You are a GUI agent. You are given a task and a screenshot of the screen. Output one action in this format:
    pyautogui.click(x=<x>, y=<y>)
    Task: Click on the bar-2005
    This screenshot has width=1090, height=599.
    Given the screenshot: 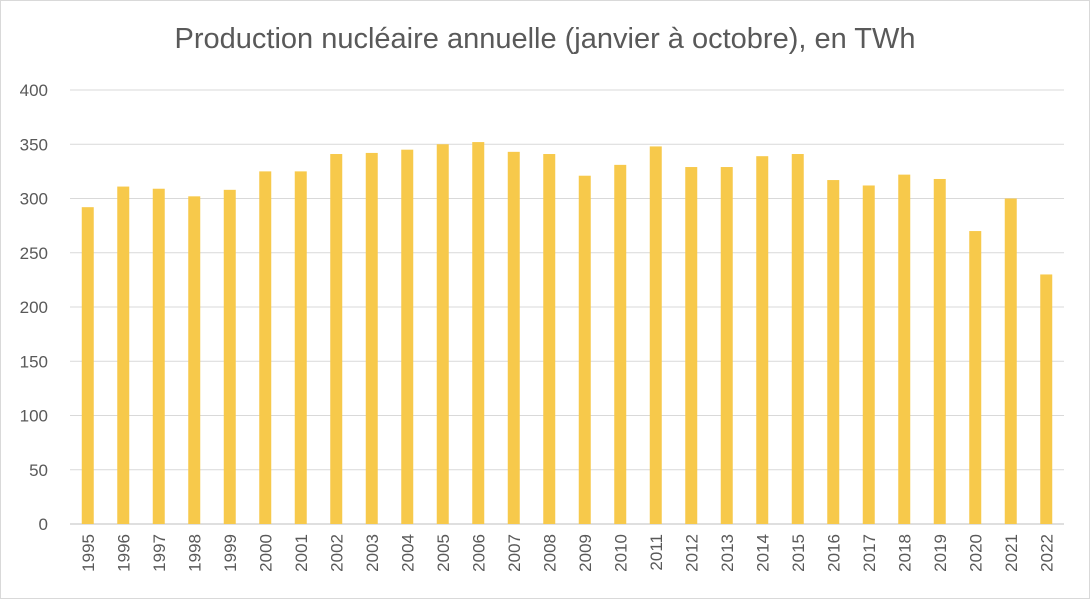 What is the action you would take?
    pyautogui.click(x=442, y=334)
    